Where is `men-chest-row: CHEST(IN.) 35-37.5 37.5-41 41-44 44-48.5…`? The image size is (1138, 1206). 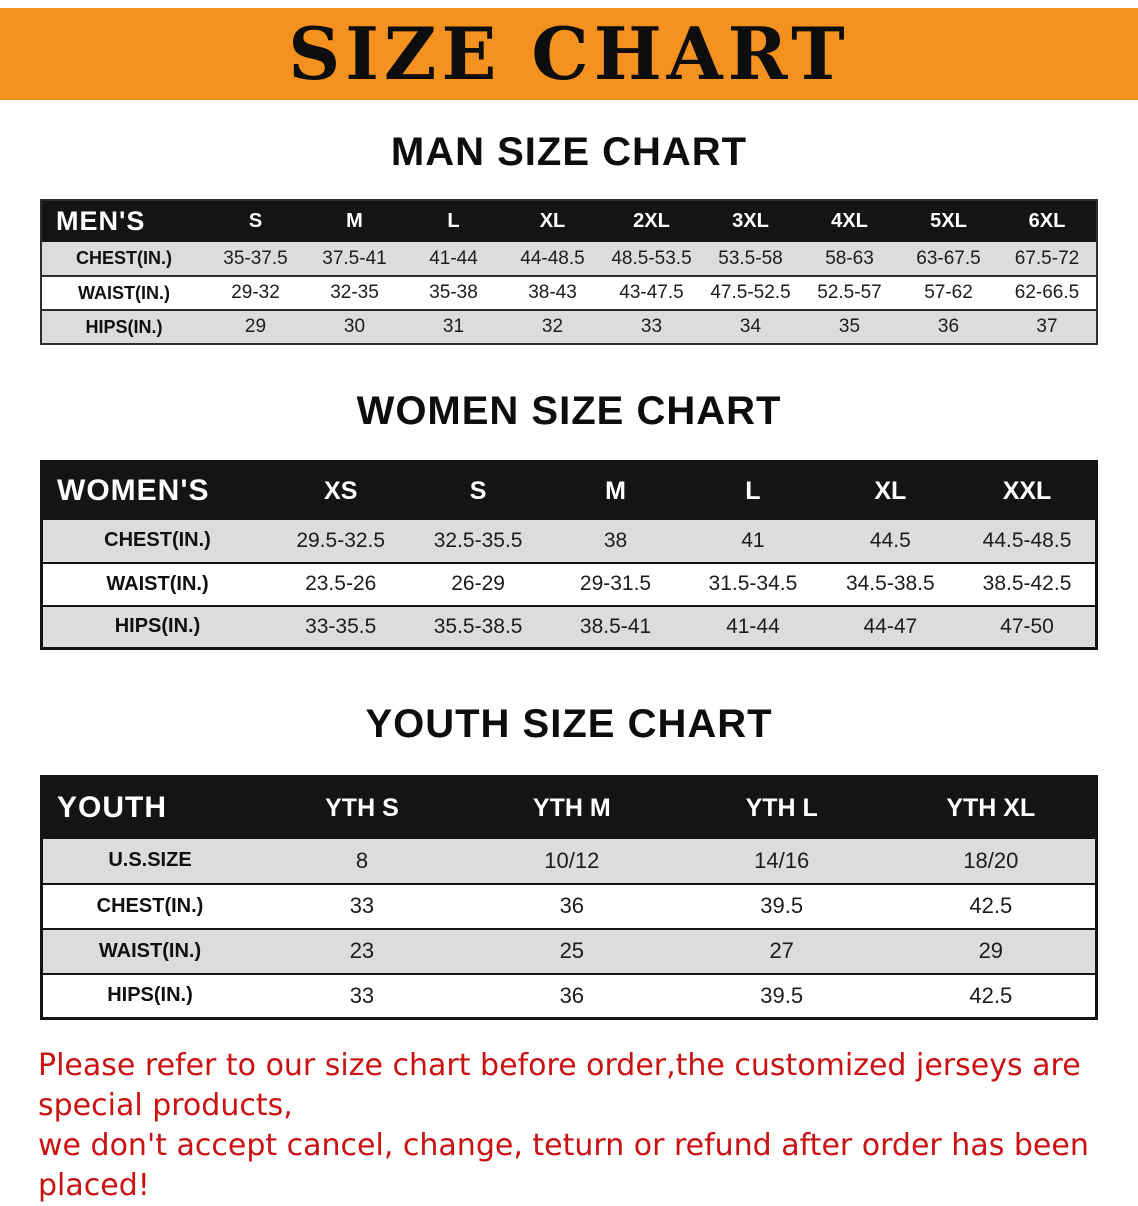 men-chest-row: CHEST(IN.) 35-37.5 37.5-41 41-44 44-48.5… is located at coordinates (569, 259).